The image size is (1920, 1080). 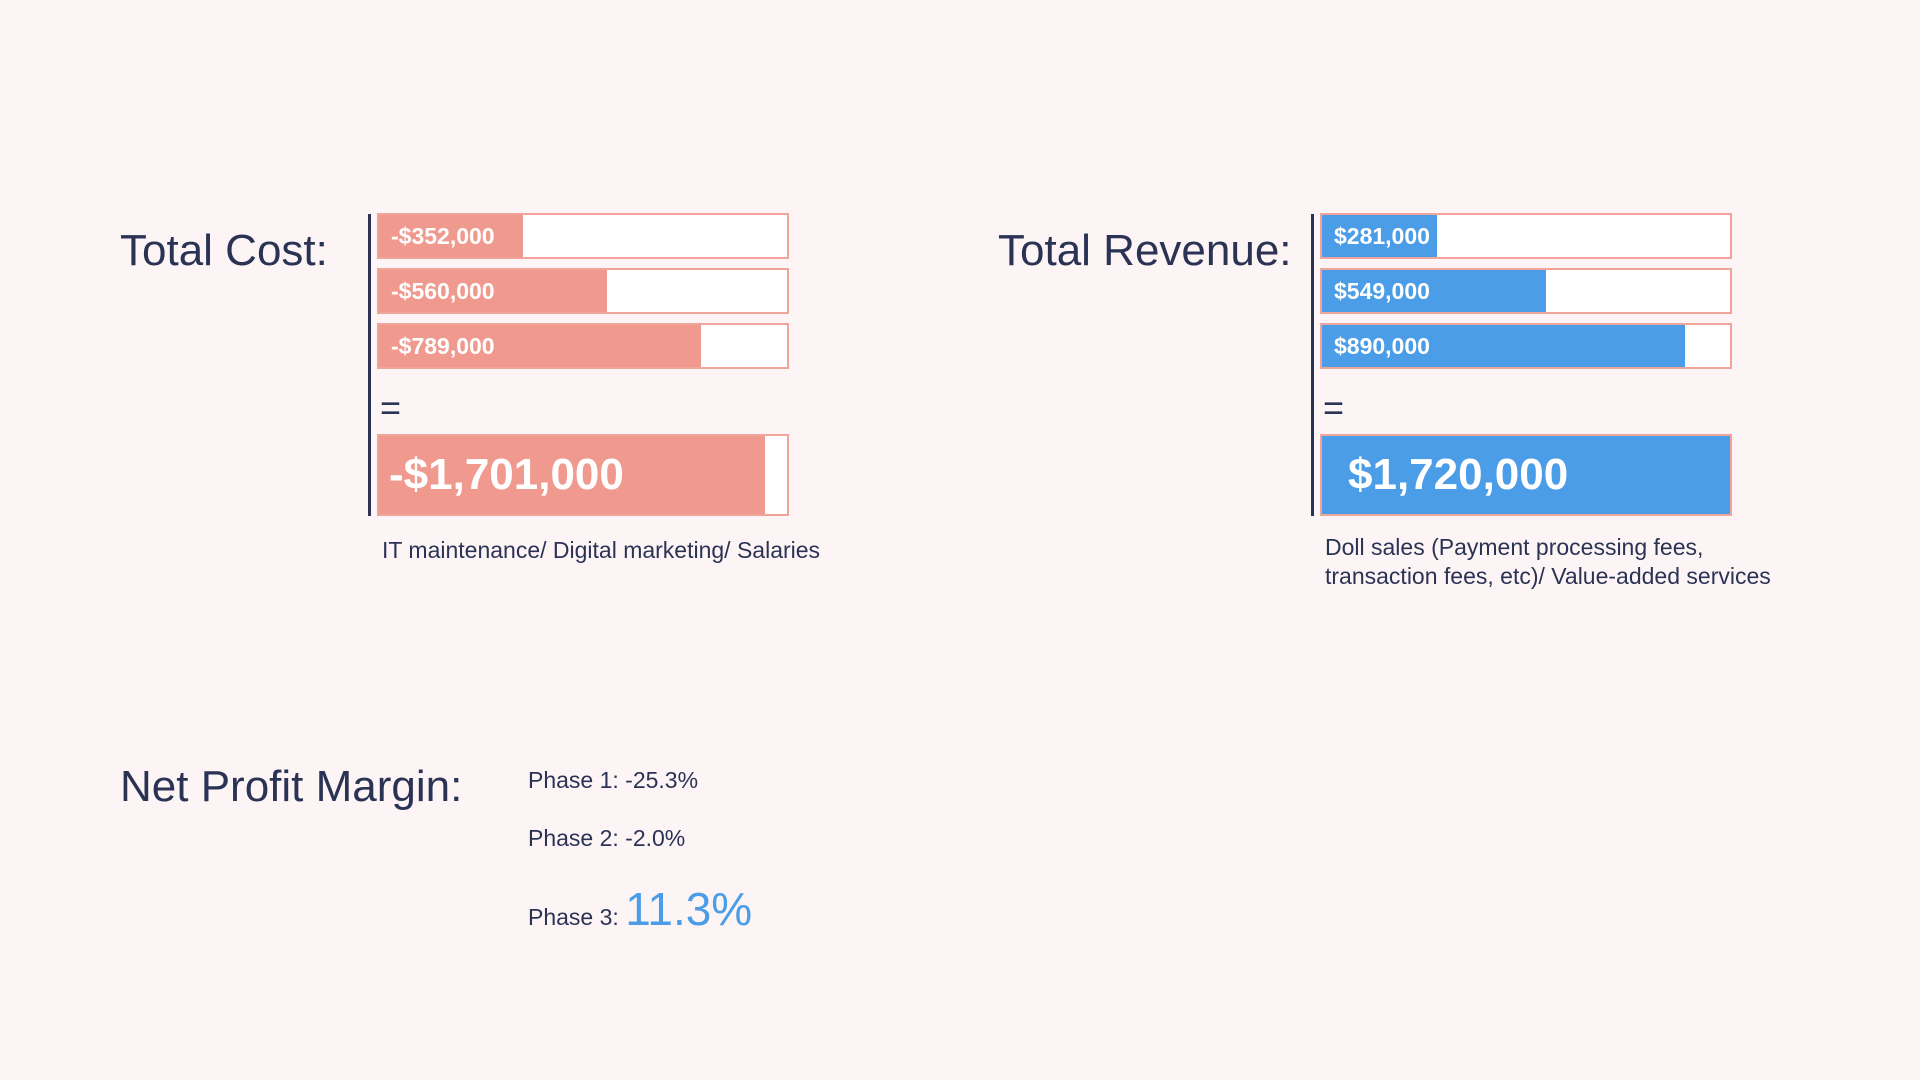 I want to click on phase2-margin: Phase 2: -2.0%, so click(x=607, y=838).